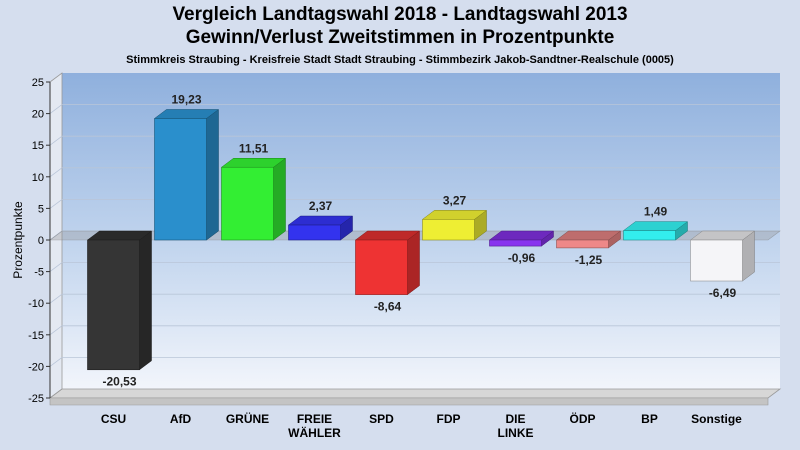 This screenshot has width=800, height=450. I want to click on y-tick-label: 20, so click(38, 115).